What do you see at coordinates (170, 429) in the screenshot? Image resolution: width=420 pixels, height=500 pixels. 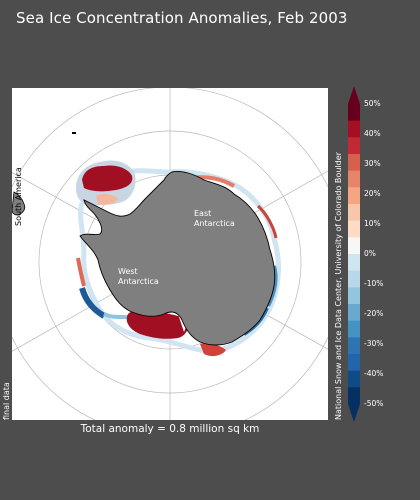 I see `total-anomaly: Total anomaly = 0.8 million sq km` at bounding box center [170, 429].